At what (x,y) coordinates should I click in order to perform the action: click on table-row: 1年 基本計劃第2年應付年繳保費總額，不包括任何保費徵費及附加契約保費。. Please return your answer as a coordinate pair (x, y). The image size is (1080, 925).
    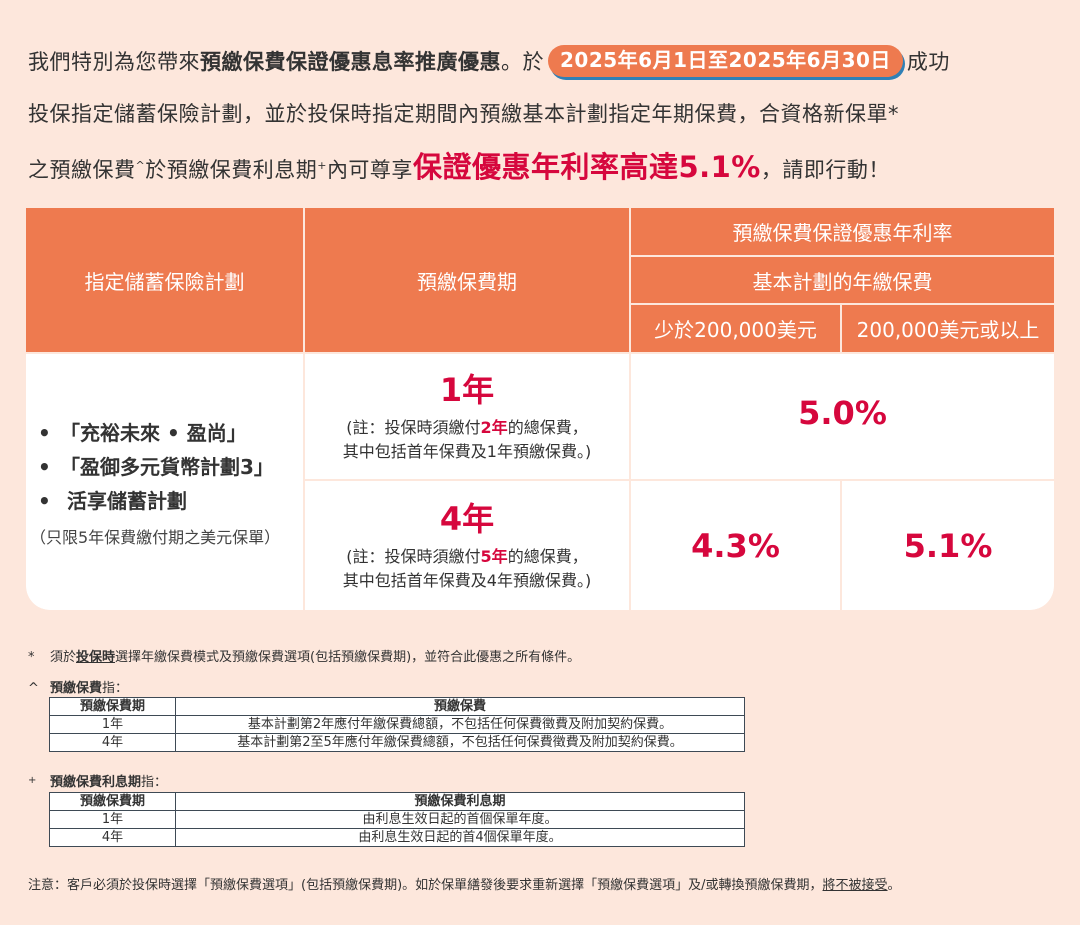
    Looking at the image, I should click on (397, 724).